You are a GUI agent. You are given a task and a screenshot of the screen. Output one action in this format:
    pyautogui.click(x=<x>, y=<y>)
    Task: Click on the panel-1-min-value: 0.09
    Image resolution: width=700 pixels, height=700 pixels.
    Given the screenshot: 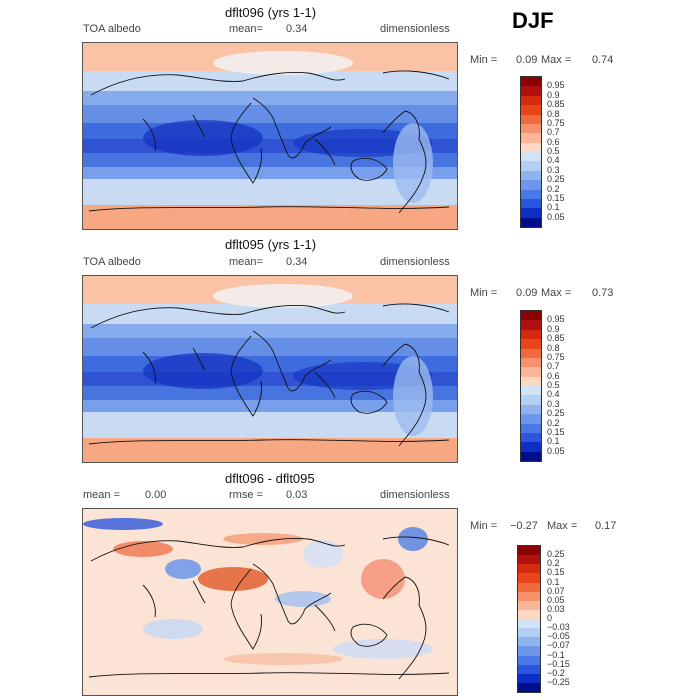 What is the action you would take?
    pyautogui.click(x=527, y=60)
    